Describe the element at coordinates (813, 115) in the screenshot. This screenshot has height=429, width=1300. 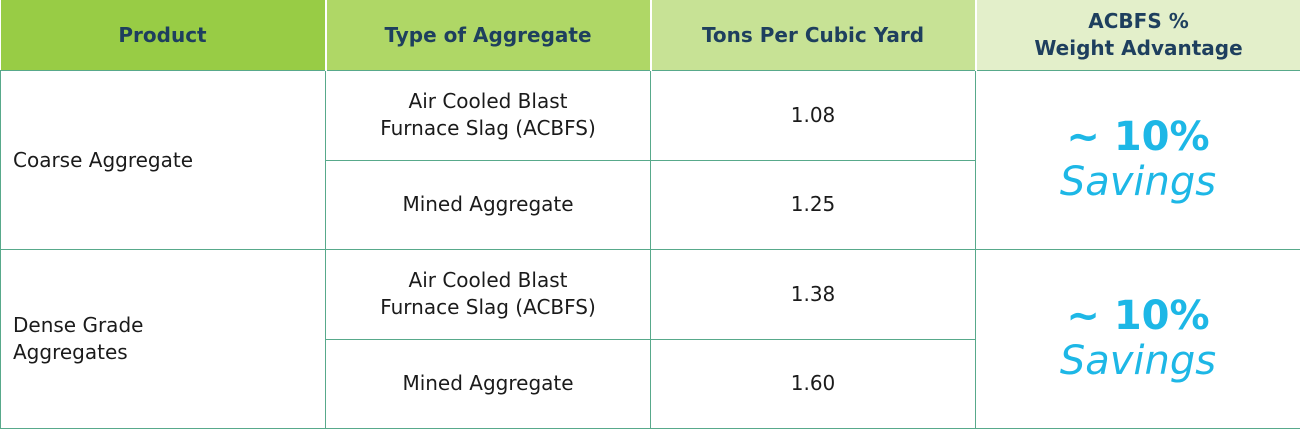
I see `tons-cell: 1.08` at that location.